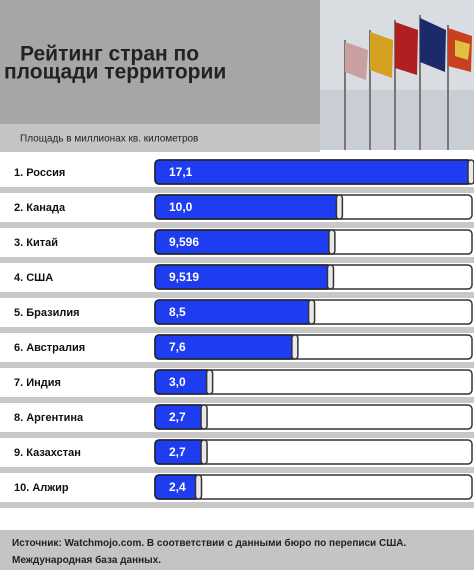 This screenshot has height=570, width=474. I want to click on value-label: 9,519, so click(184, 277).